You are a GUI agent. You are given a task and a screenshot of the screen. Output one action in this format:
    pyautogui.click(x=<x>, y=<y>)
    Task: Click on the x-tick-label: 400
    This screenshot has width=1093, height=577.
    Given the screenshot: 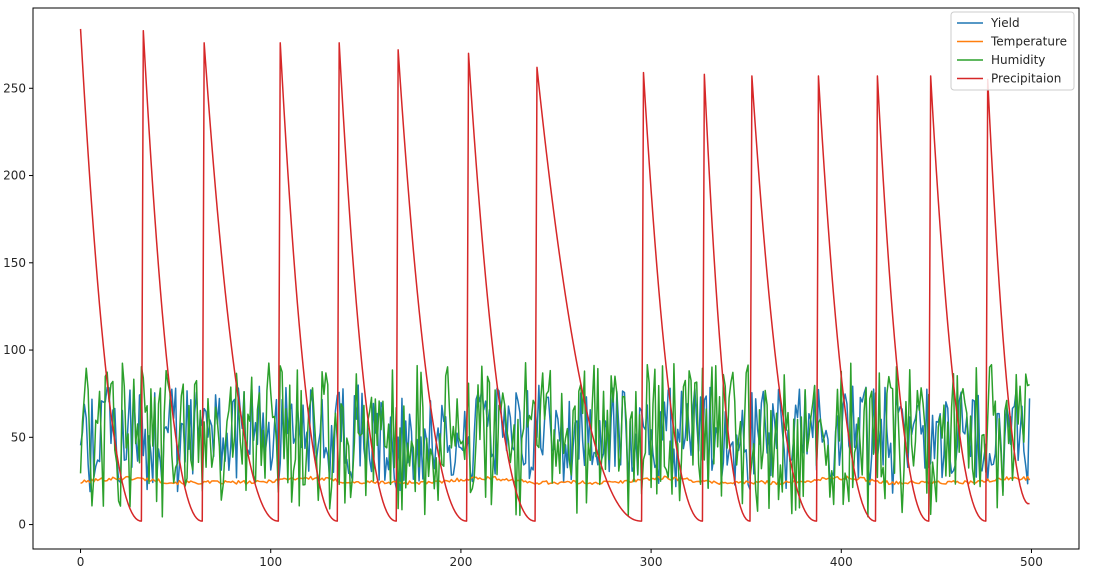 What is the action you would take?
    pyautogui.click(x=841, y=562)
    